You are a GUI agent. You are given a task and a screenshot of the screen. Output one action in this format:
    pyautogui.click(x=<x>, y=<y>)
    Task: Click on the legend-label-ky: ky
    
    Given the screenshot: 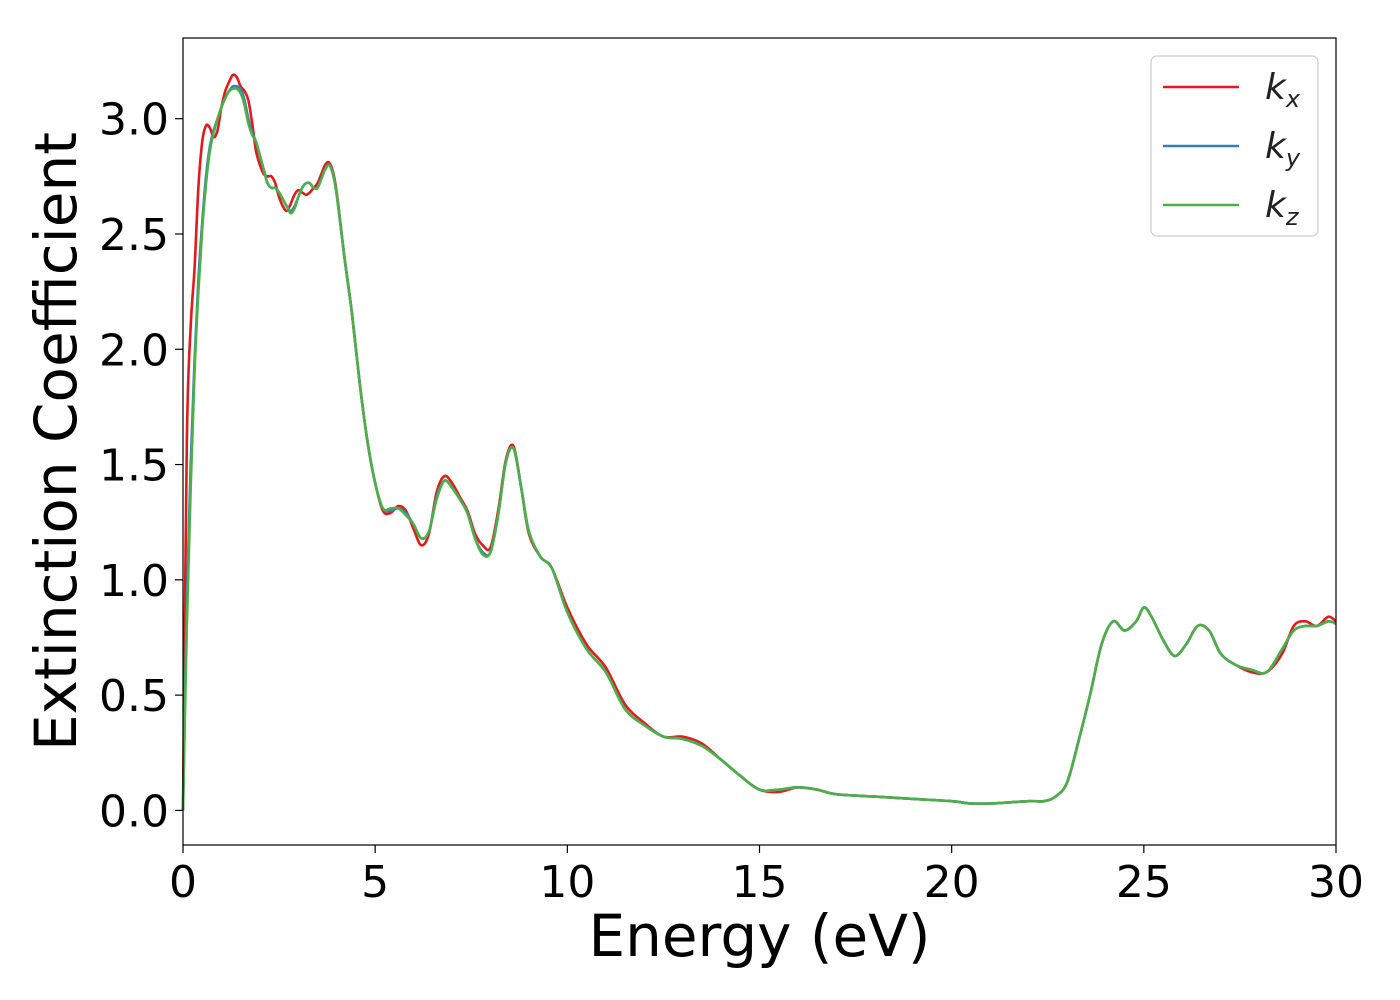 What is the action you would take?
    pyautogui.click(x=1283, y=149)
    